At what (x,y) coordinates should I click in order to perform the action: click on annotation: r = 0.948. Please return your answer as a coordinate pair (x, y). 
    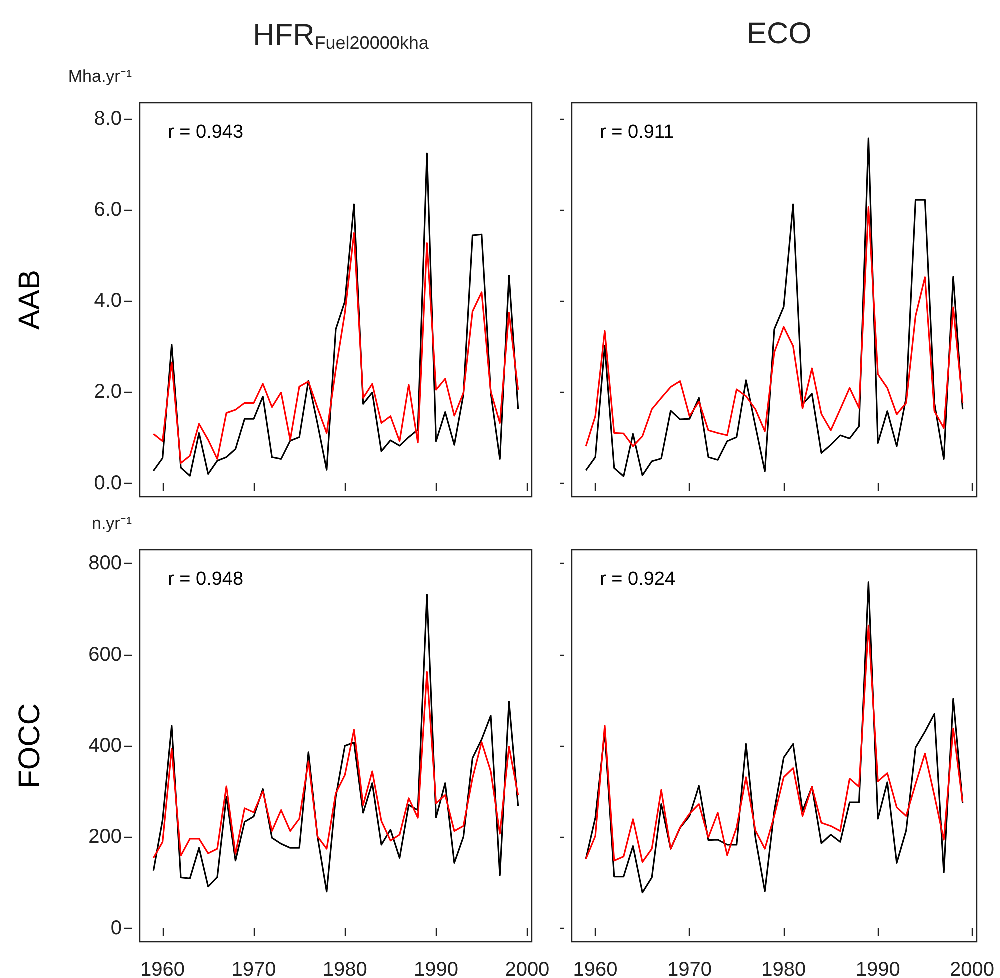
    Looking at the image, I should click on (206, 579).